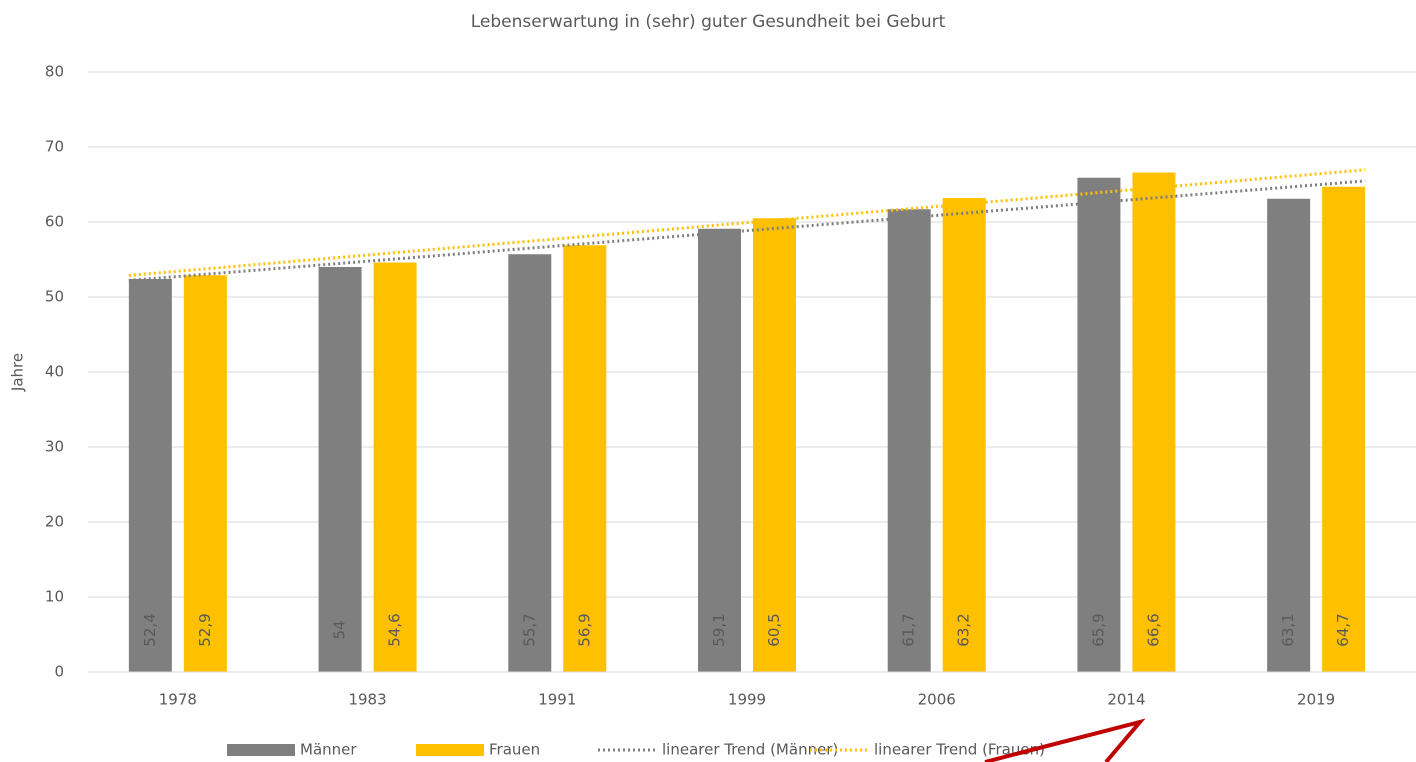 This screenshot has width=1416, height=762. Describe the element at coordinates (1316, 700) in the screenshot. I see `x-tick-label: 2019` at that location.